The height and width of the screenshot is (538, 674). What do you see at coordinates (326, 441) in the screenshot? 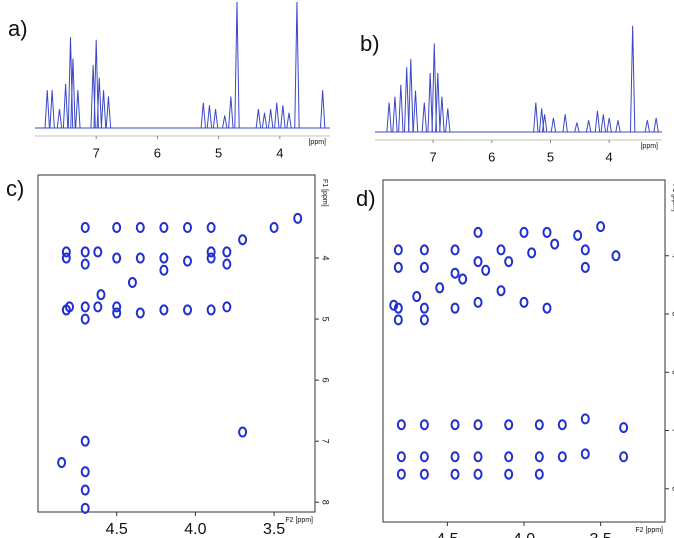
I see `y-tick-label: 7` at bounding box center [326, 441].